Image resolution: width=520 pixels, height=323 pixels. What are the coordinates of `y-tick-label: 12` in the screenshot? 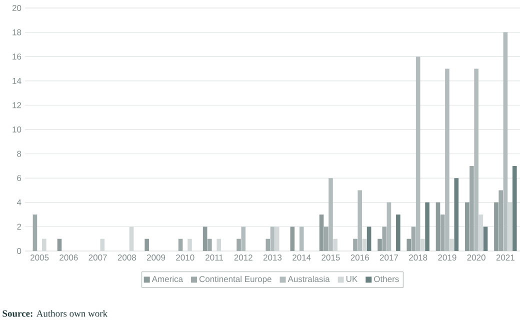 It's located at (17, 105).